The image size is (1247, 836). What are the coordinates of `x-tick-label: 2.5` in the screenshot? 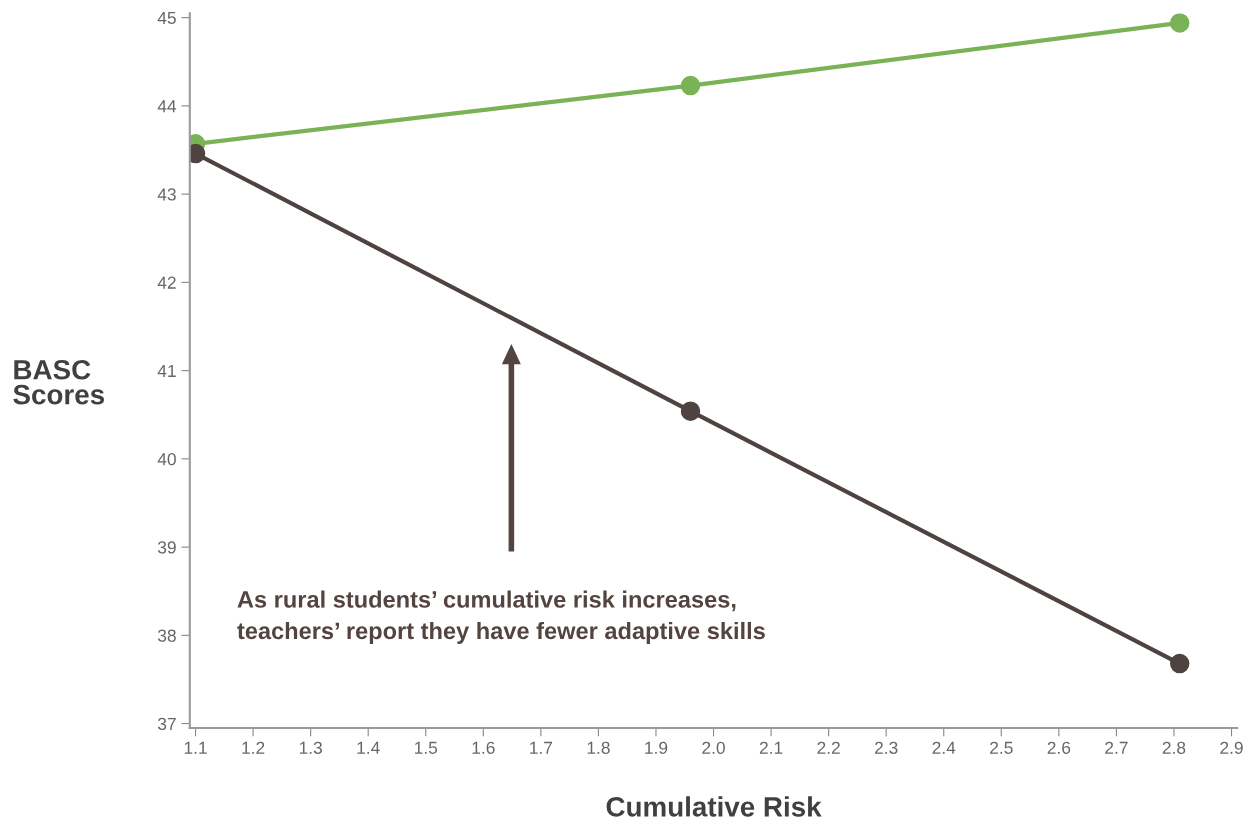 It's located at (1001, 747).